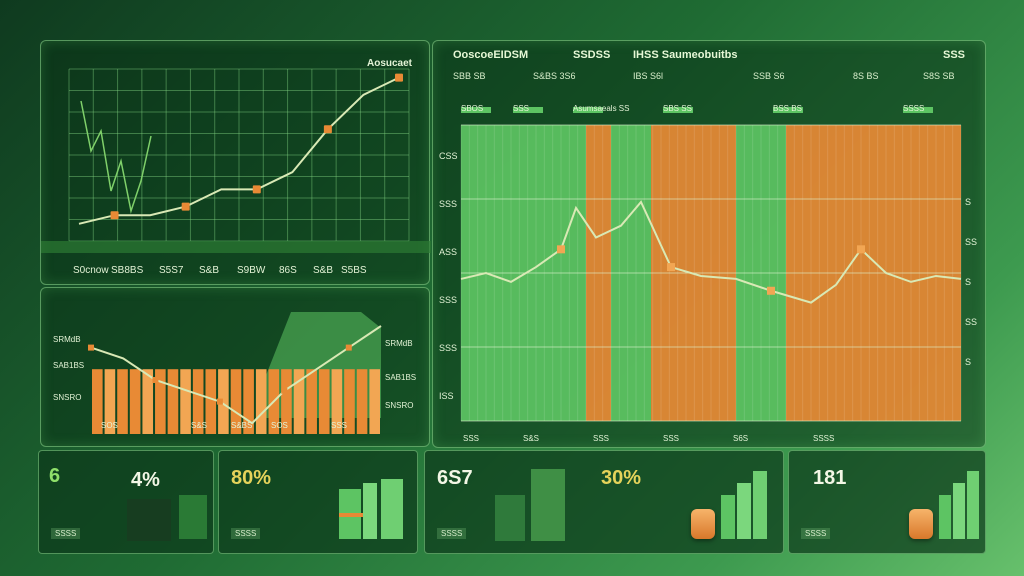  I want to click on subheader-item-4: SSB S6, so click(769, 76).